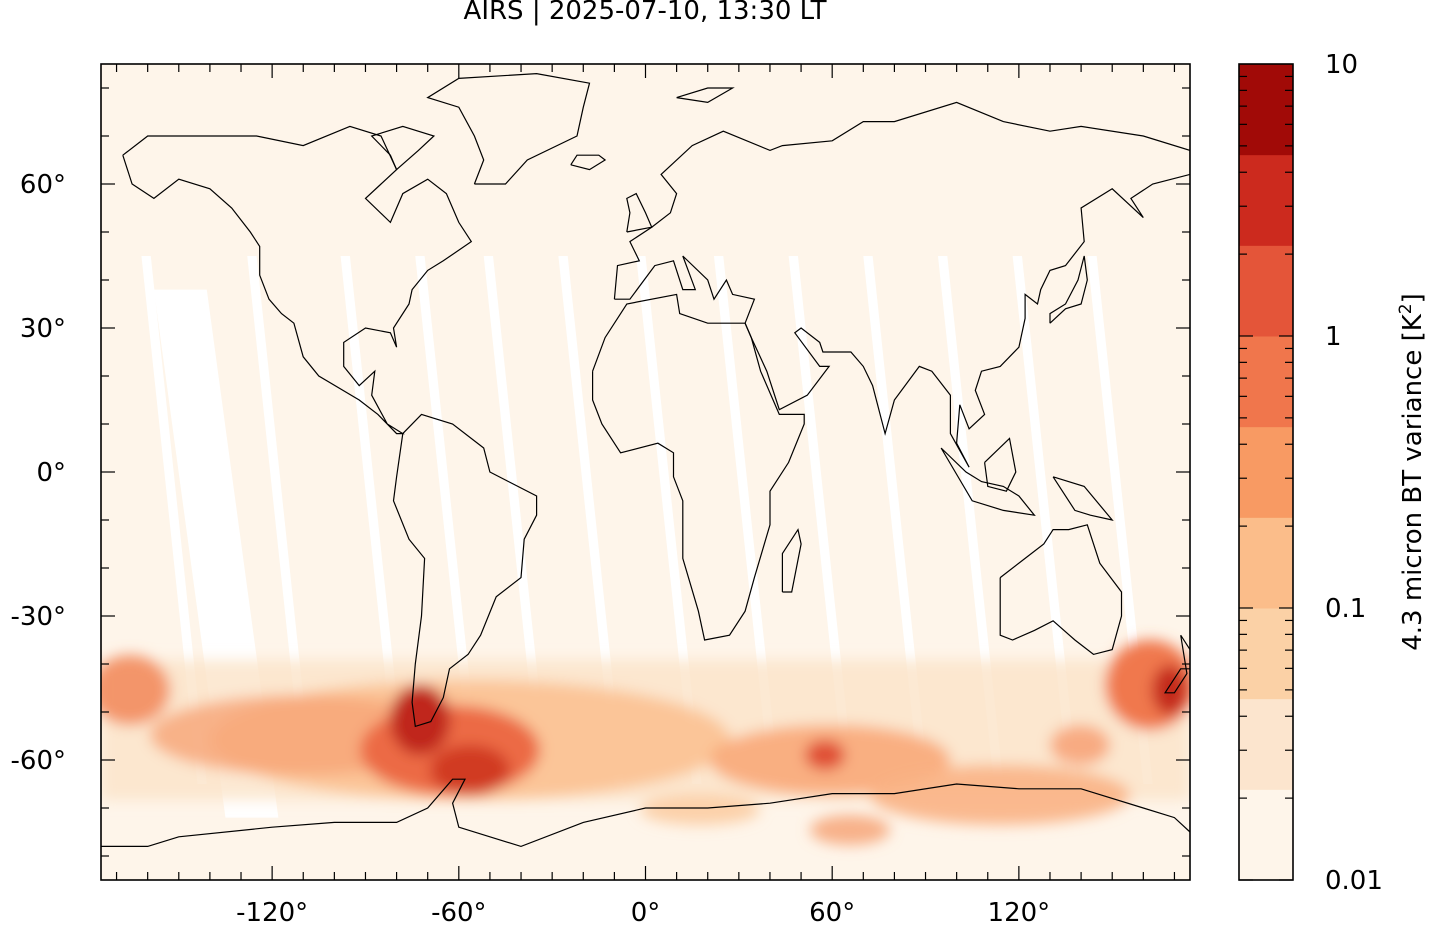 The image size is (1442, 930). Describe the element at coordinates (1068, 289) in the screenshot. I see `coastline-japan` at that location.